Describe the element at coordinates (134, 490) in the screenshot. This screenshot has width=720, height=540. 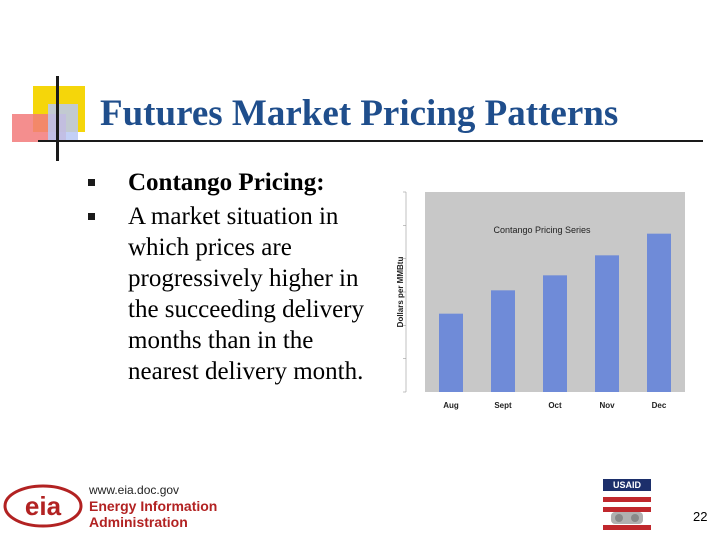
I see `eia-url: www.eia.doc.gov` at that location.